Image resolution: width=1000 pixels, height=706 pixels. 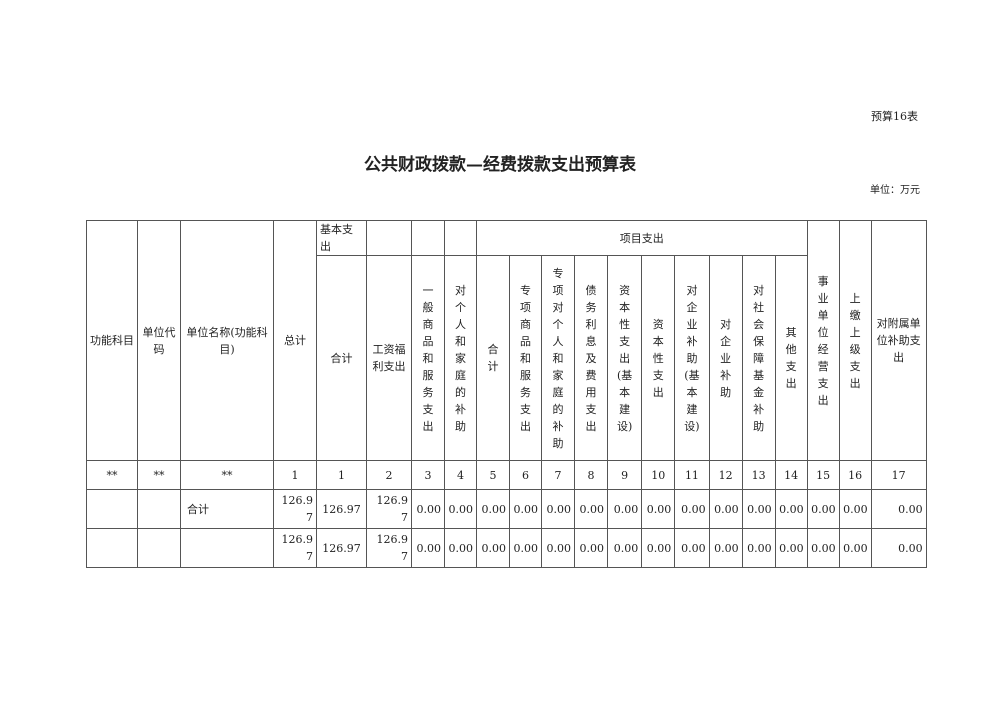 I want to click on header-sub: 对附属单位补助支出, so click(x=898, y=340).